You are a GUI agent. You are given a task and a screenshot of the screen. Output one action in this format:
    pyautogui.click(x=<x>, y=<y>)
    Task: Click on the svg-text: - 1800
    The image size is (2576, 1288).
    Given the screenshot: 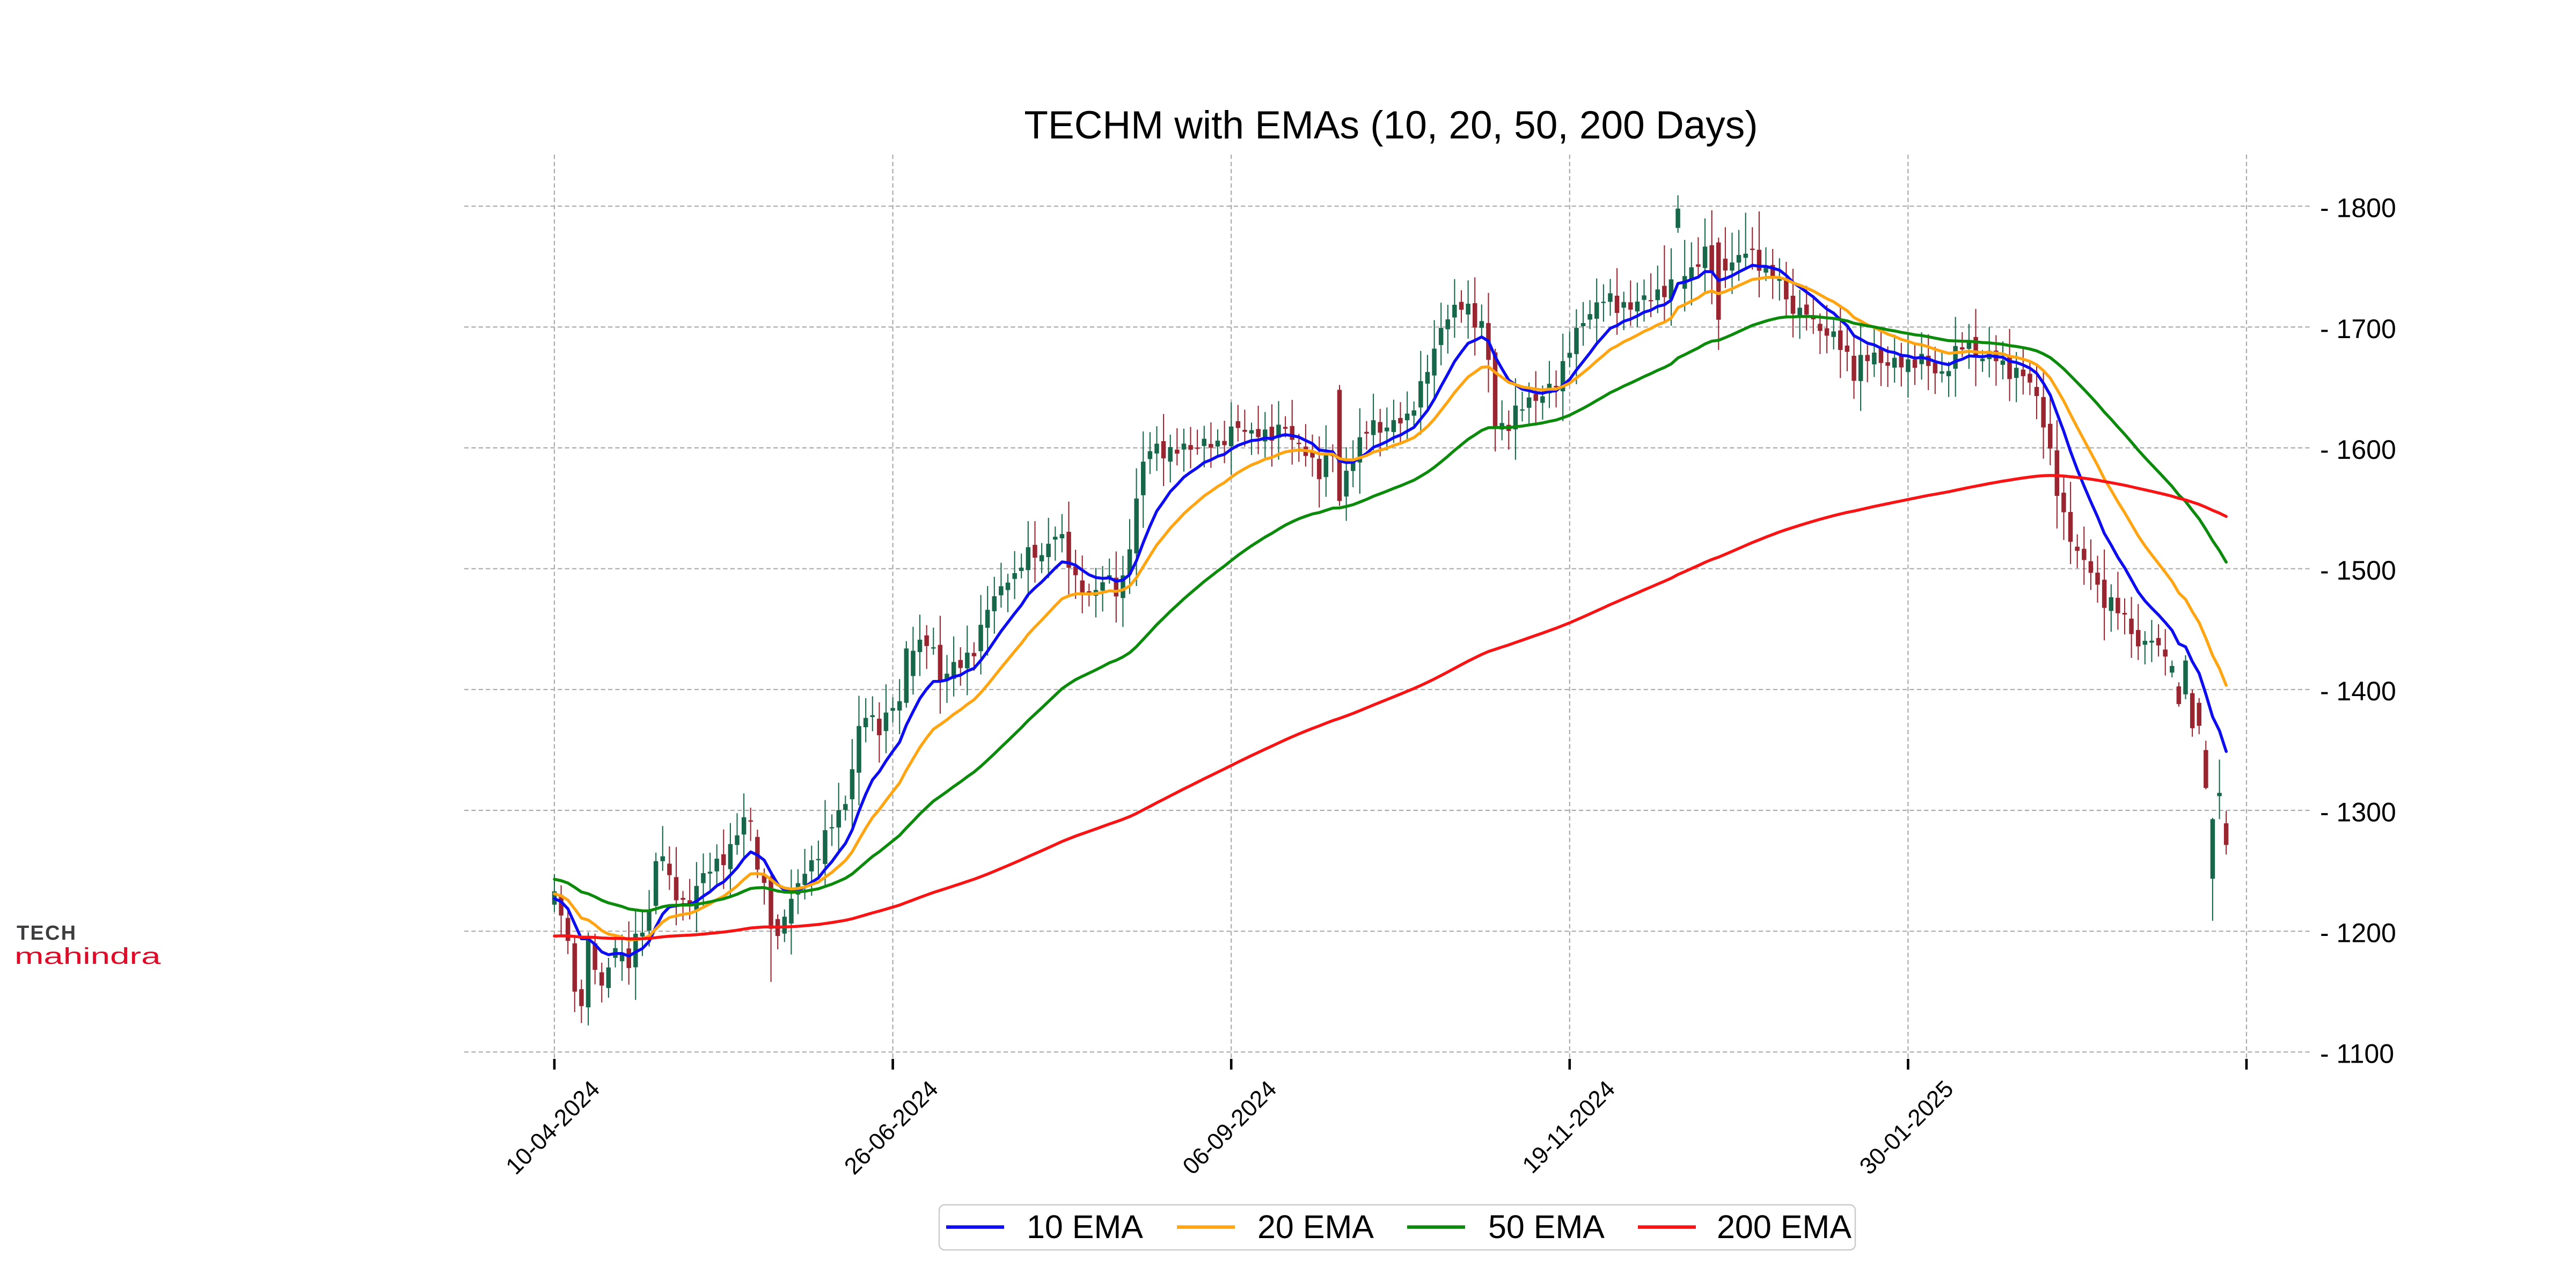 What is the action you would take?
    pyautogui.click(x=2358, y=208)
    